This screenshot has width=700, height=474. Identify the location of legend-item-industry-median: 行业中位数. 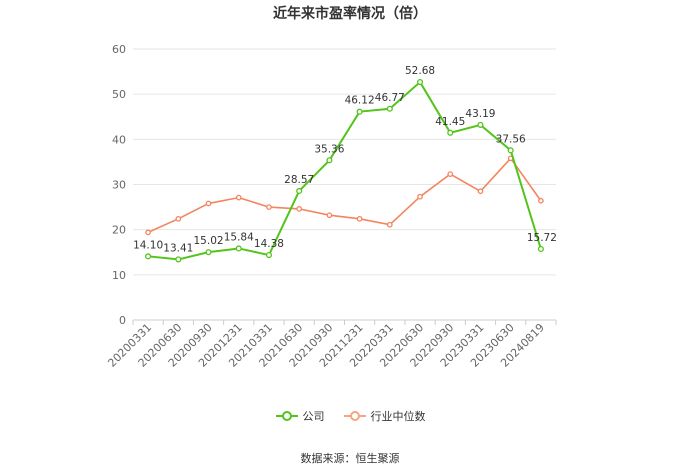
(384, 416).